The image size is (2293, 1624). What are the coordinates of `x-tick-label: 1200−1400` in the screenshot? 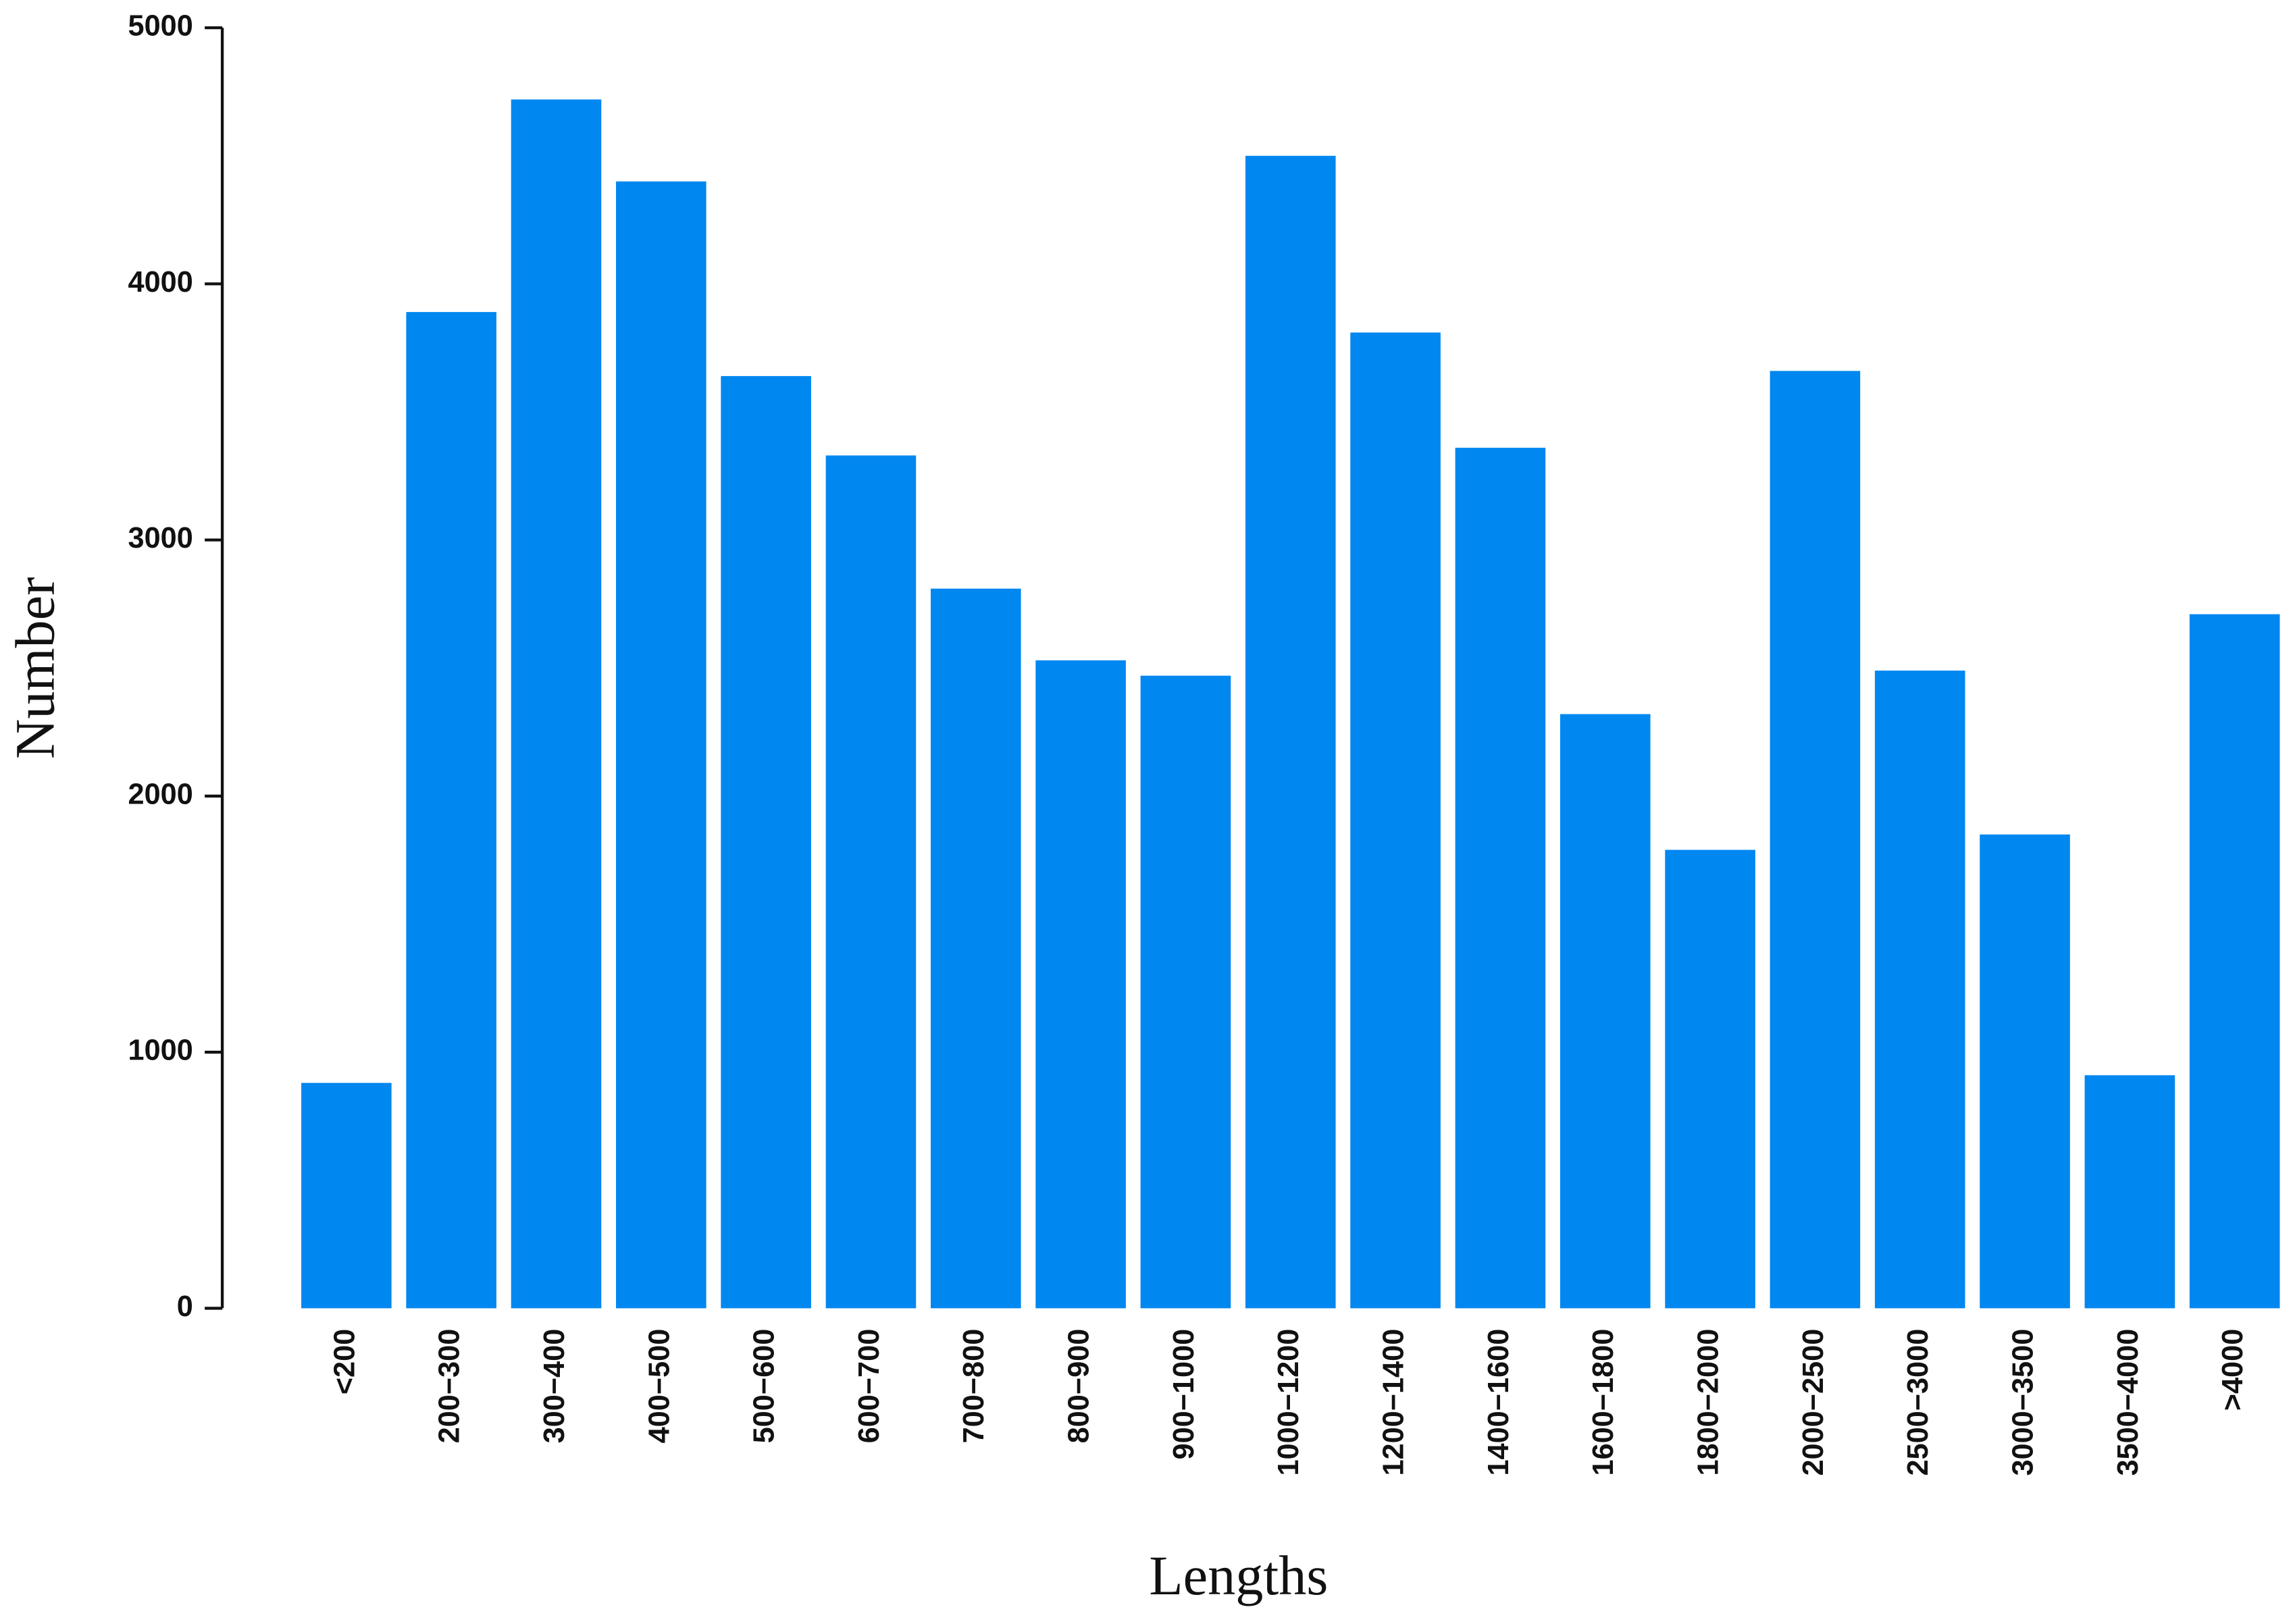 It's located at (1394, 1403).